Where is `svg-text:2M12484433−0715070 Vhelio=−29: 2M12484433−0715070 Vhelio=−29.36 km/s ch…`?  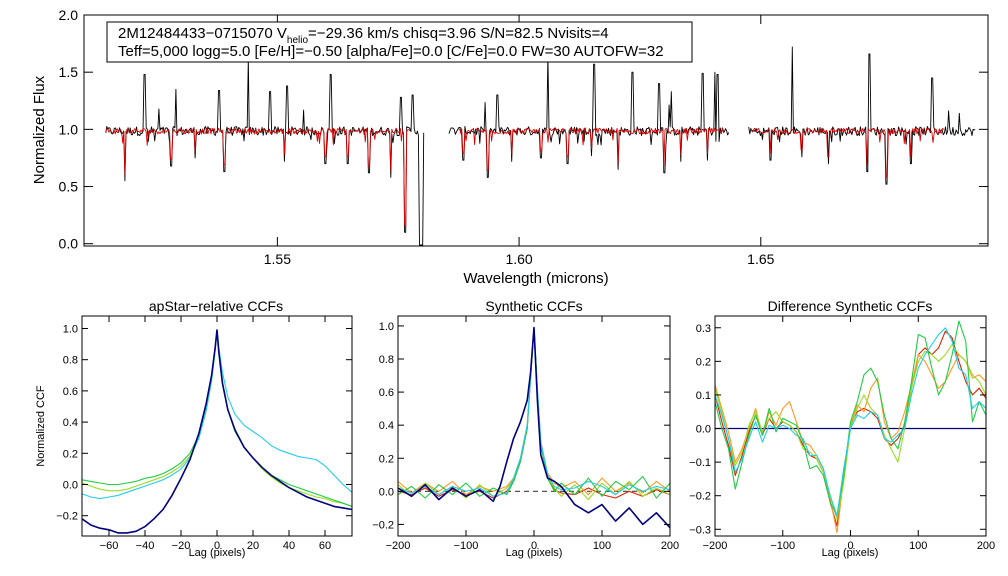
svg-text:2M12484433−0715070 Vhelio=−29: 2M12484433−0715070 Vhelio=−29.36 km/s ch… is located at coordinates (363, 35).